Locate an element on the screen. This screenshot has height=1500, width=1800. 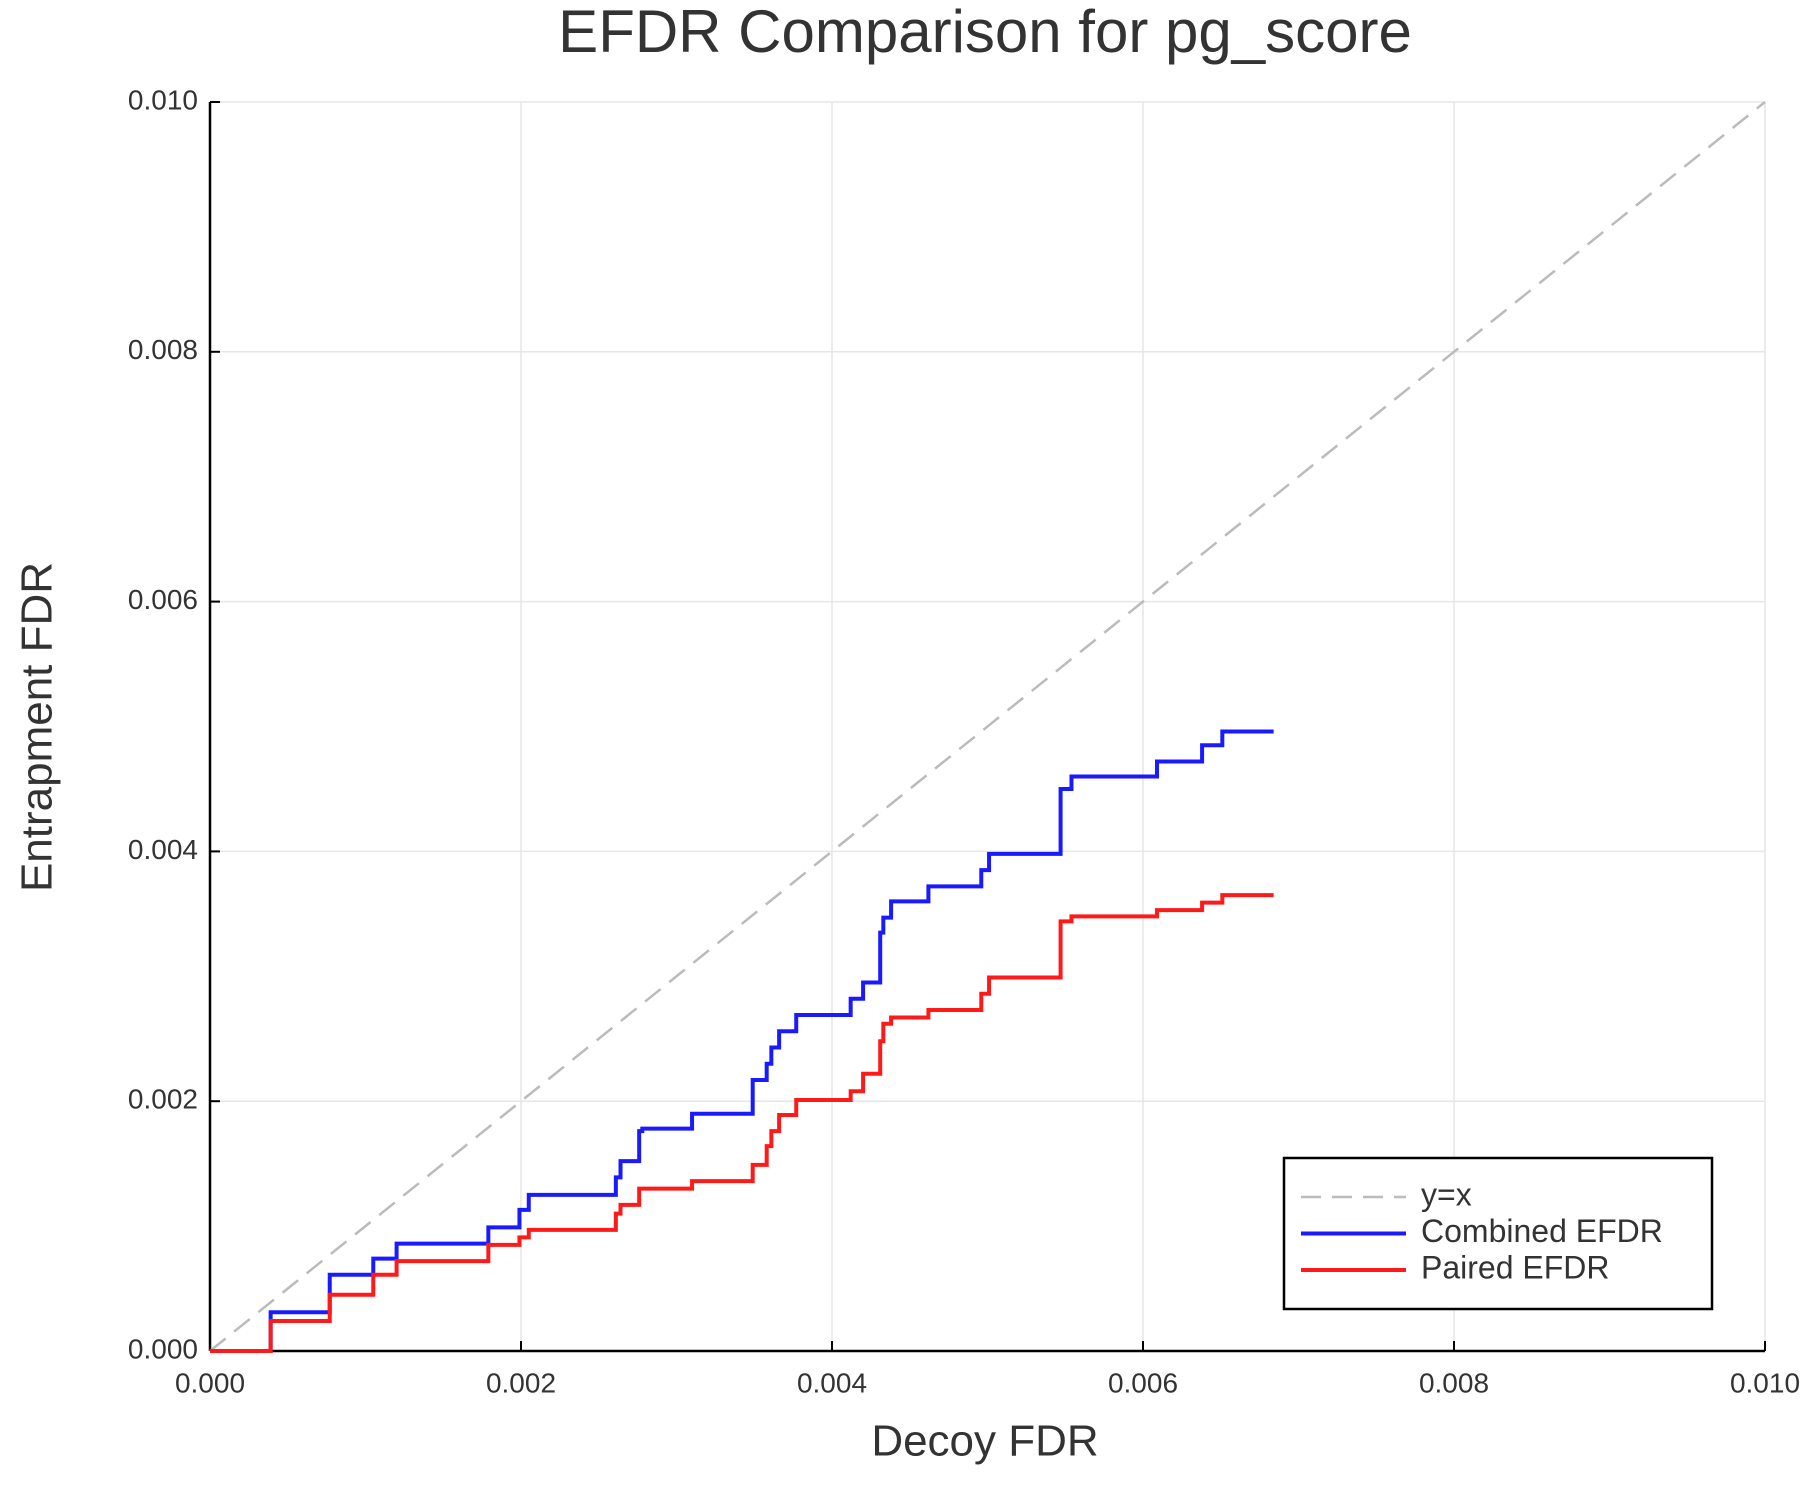
chart-title: EFDR Comparison for pg_score is located at coordinates (985, 32).